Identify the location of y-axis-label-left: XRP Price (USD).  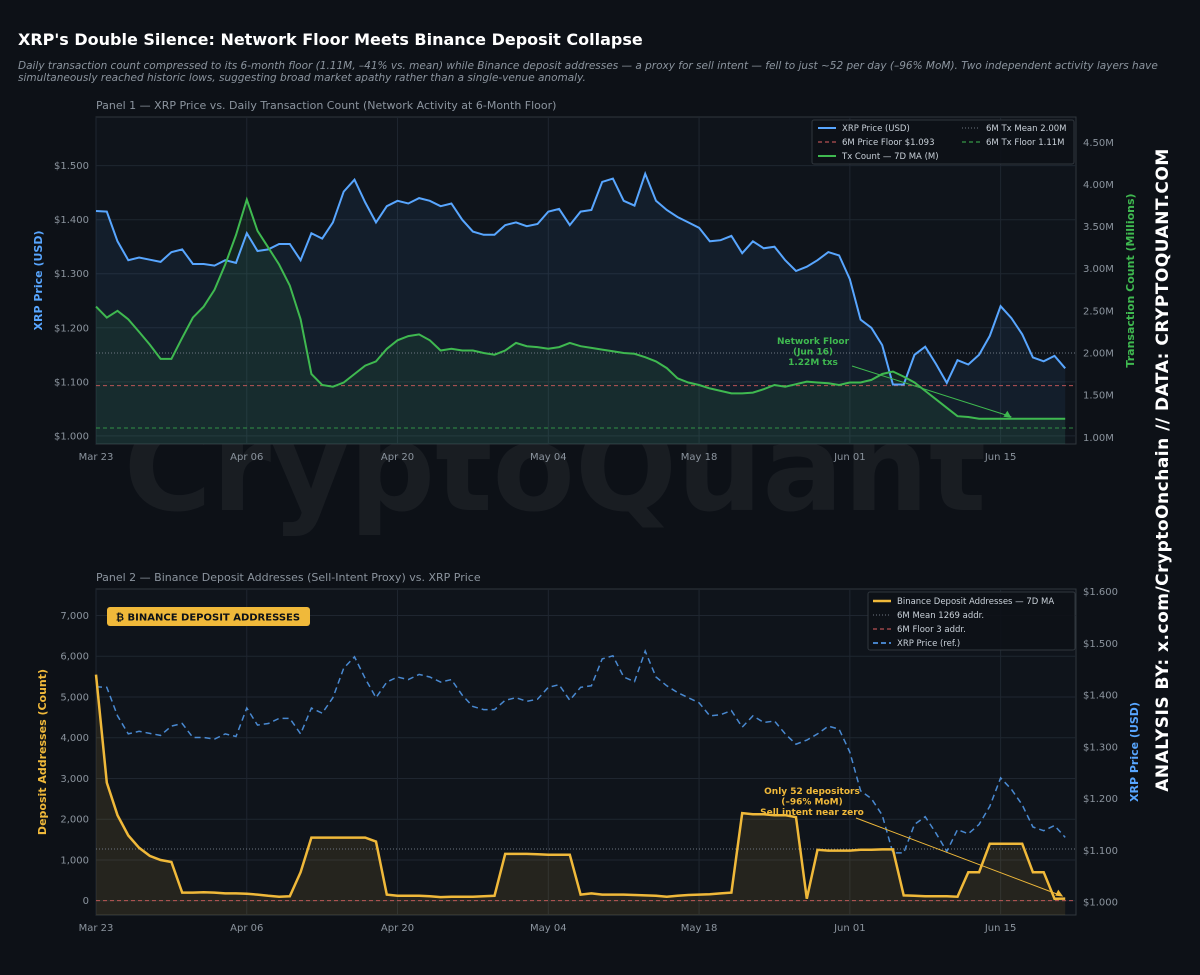
(38, 281).